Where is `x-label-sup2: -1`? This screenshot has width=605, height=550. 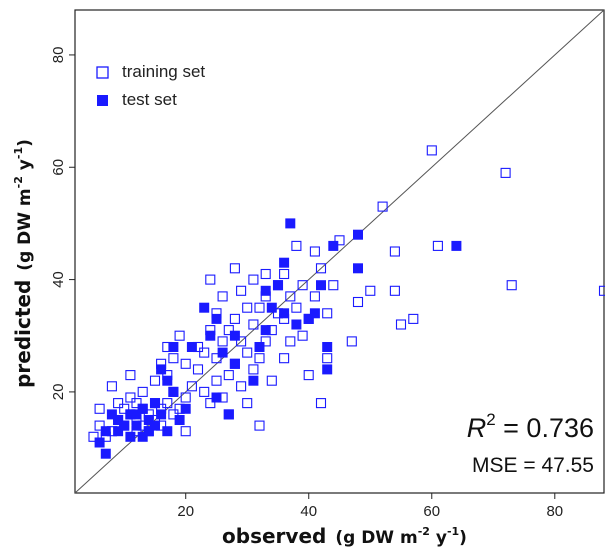
x-label-sup2: -1 is located at coordinates (453, 531).